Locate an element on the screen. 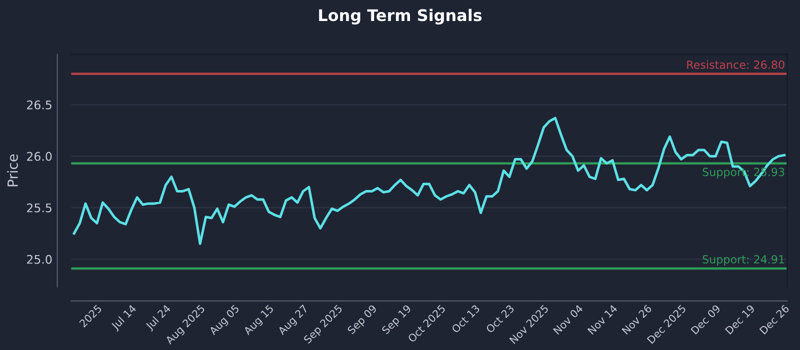  y-tick-label: 26.5 is located at coordinates (39, 105).